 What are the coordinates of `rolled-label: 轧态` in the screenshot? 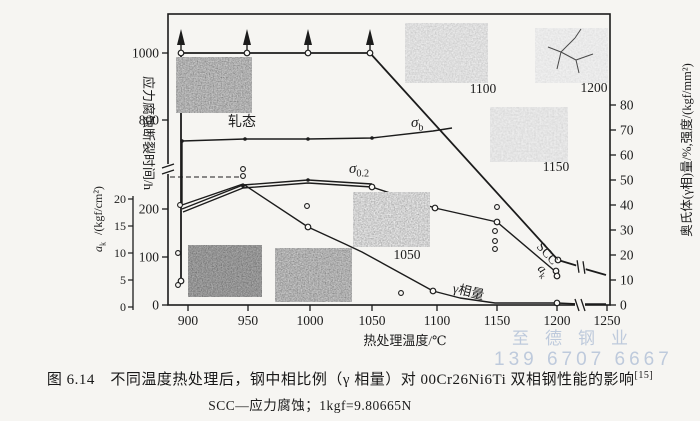 It's located at (242, 122).